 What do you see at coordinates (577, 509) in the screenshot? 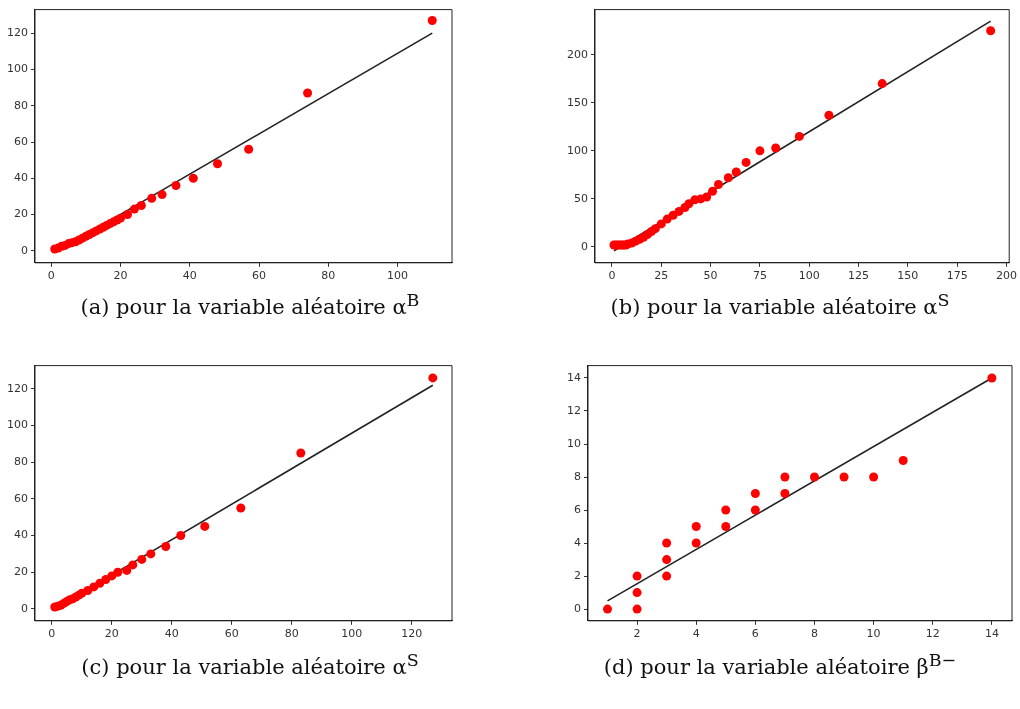
I see `y-tick-label: 6` at bounding box center [577, 509].